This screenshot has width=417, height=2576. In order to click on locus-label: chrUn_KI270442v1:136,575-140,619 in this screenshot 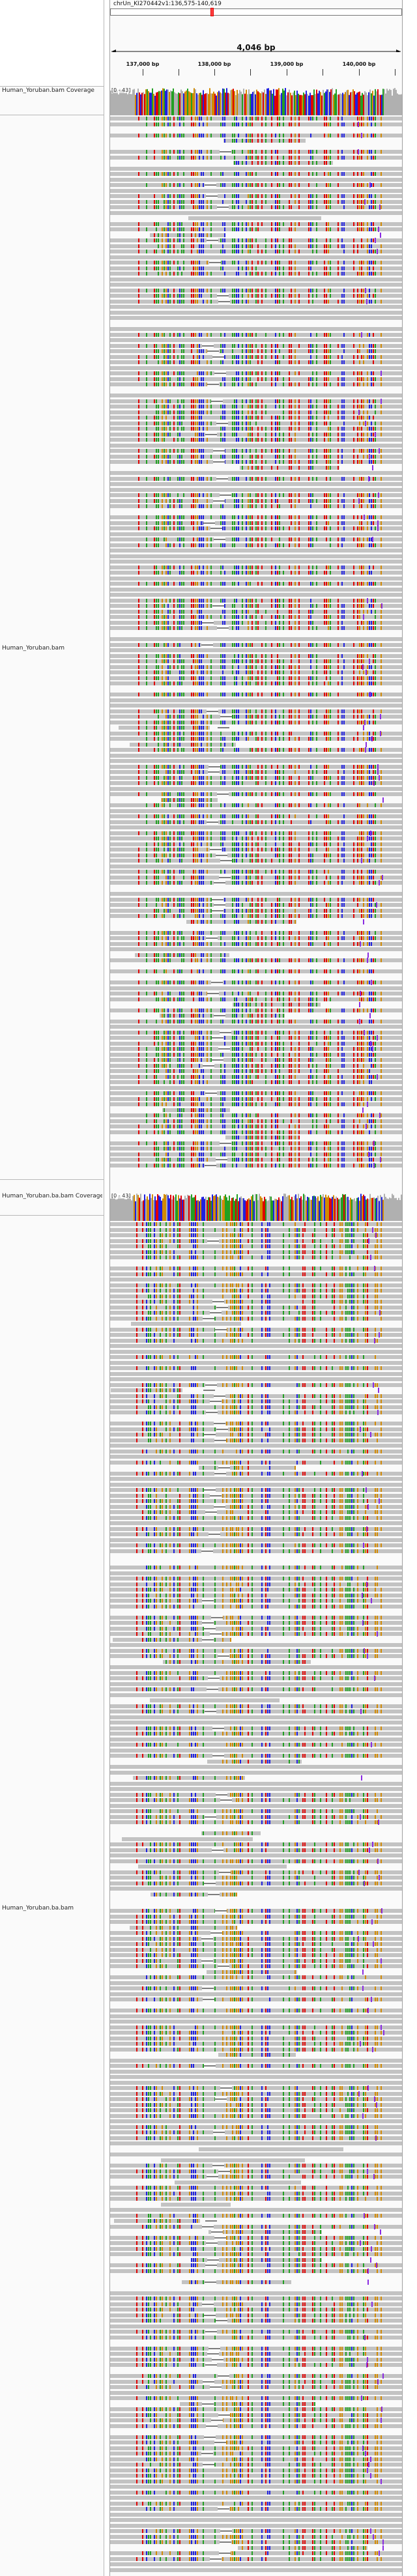, I will do `click(167, 4)`.